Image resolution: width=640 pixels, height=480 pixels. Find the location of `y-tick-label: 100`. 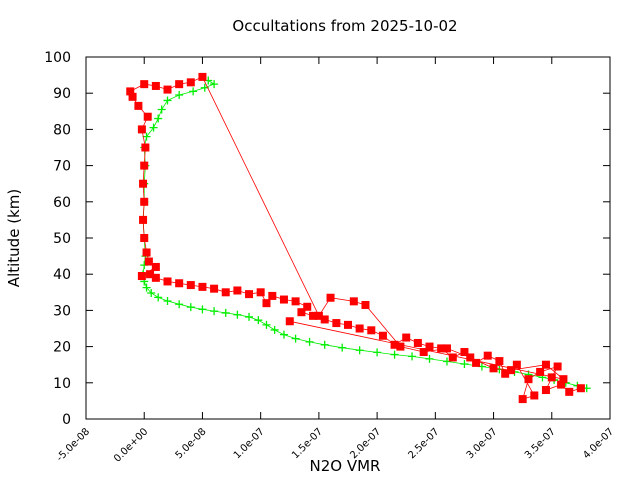

y-tick-label: 100 is located at coordinates (57, 58).